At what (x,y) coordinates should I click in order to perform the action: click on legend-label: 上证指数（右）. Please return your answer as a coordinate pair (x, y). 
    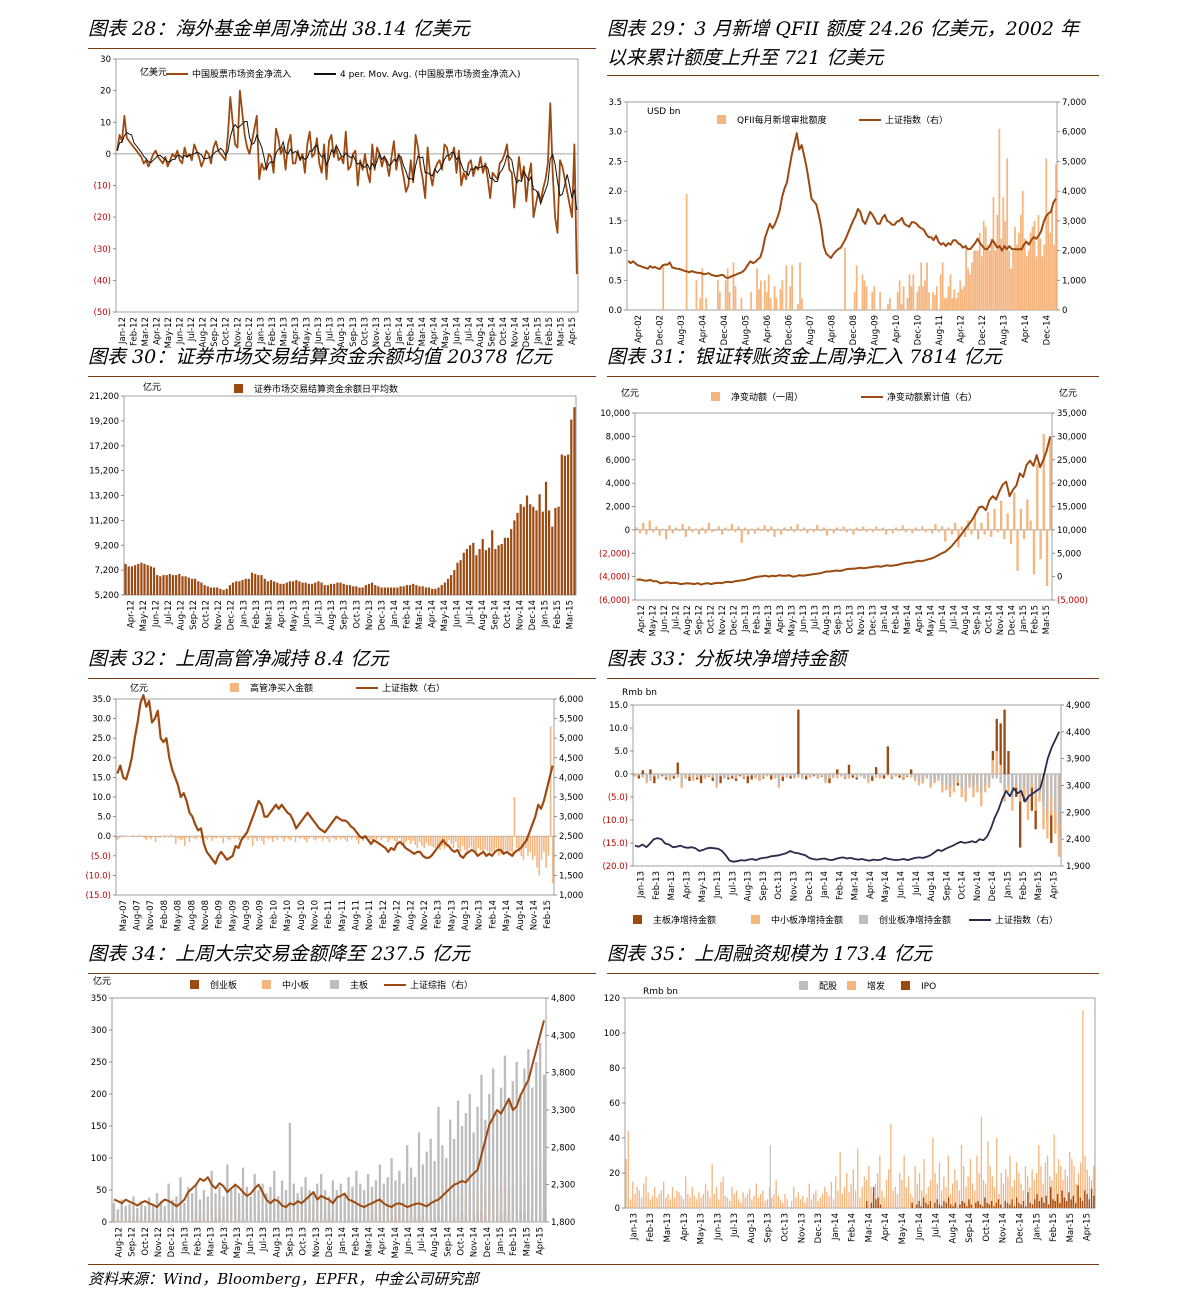
    Looking at the image, I should click on (413, 688).